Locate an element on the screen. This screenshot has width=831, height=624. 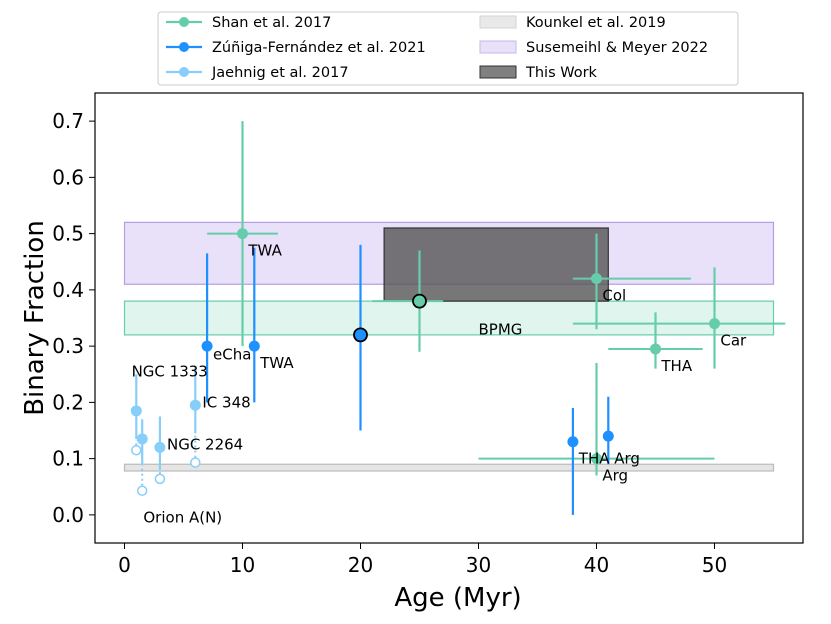
point-label: NGC 2264 is located at coordinates (205, 445).